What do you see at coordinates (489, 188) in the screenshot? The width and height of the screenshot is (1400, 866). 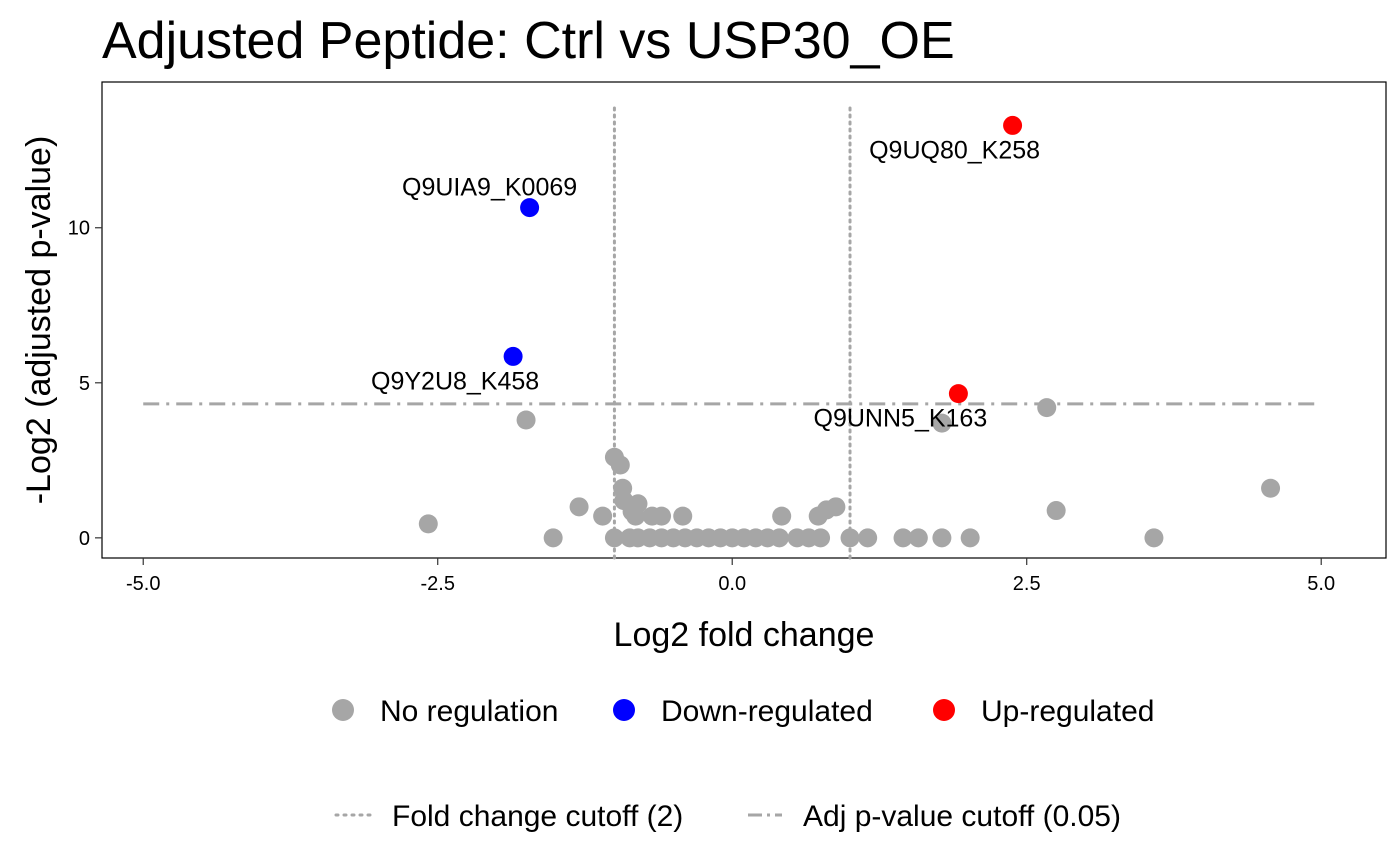 I see `point-label: Q9UIA9_K0069` at bounding box center [489, 188].